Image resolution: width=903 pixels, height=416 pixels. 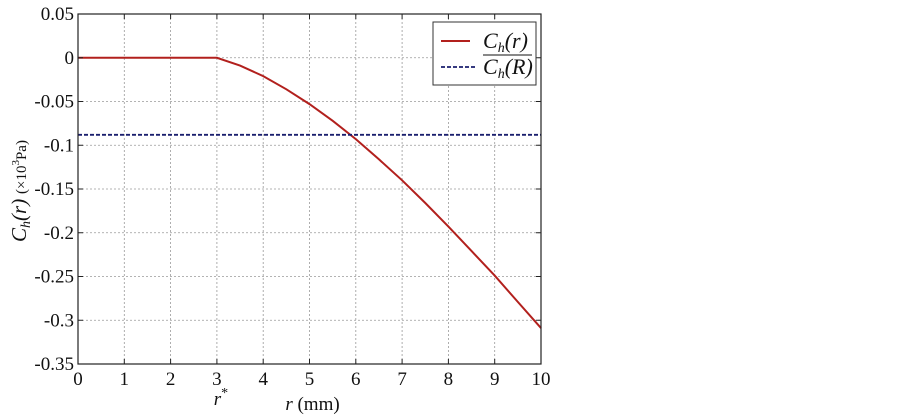 I want to click on x-tick-label: 0, so click(x=78, y=379).